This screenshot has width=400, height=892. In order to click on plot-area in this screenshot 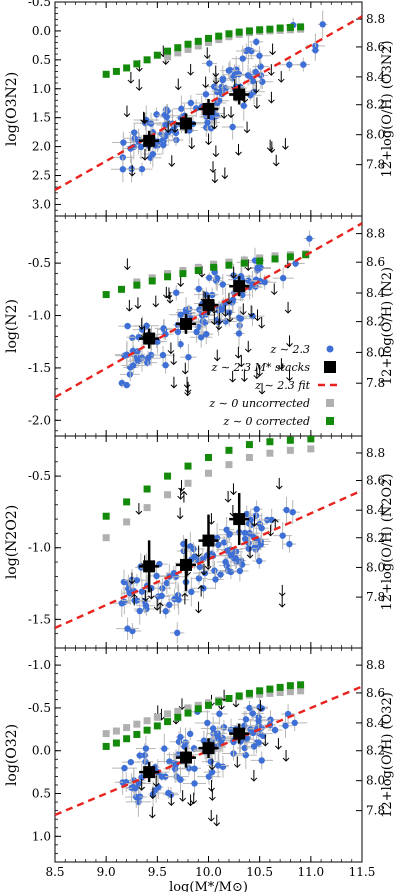, I will do `click(208, 754)`.